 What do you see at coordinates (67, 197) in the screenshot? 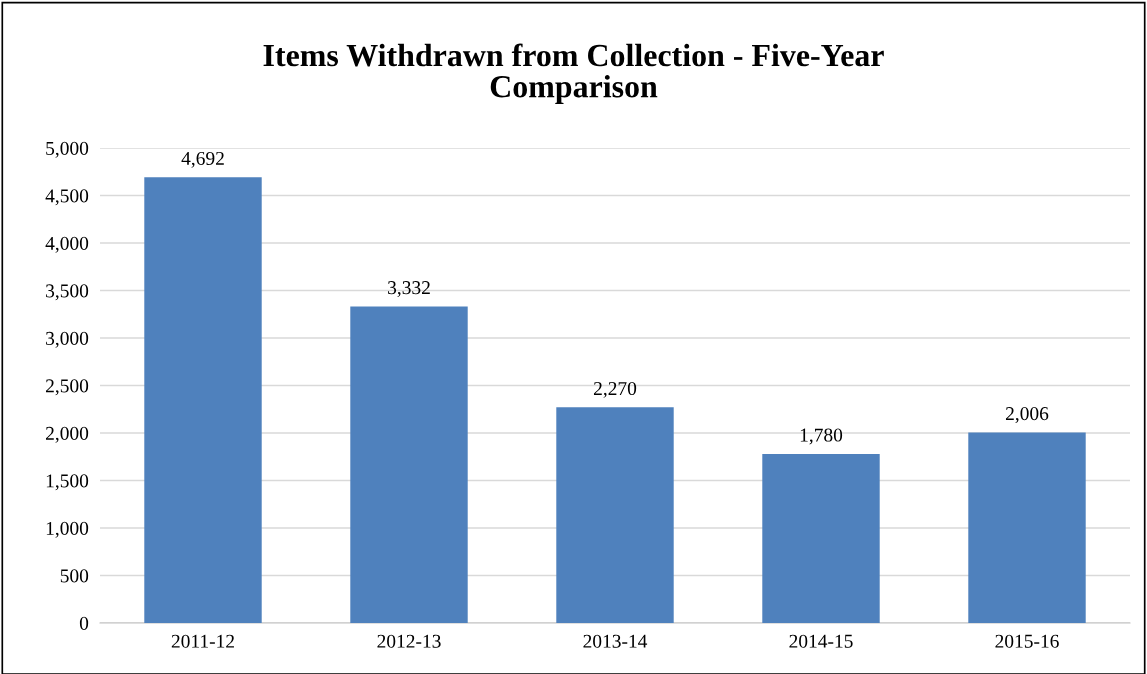
I see `y-tick-label: 4,500` at bounding box center [67, 197].